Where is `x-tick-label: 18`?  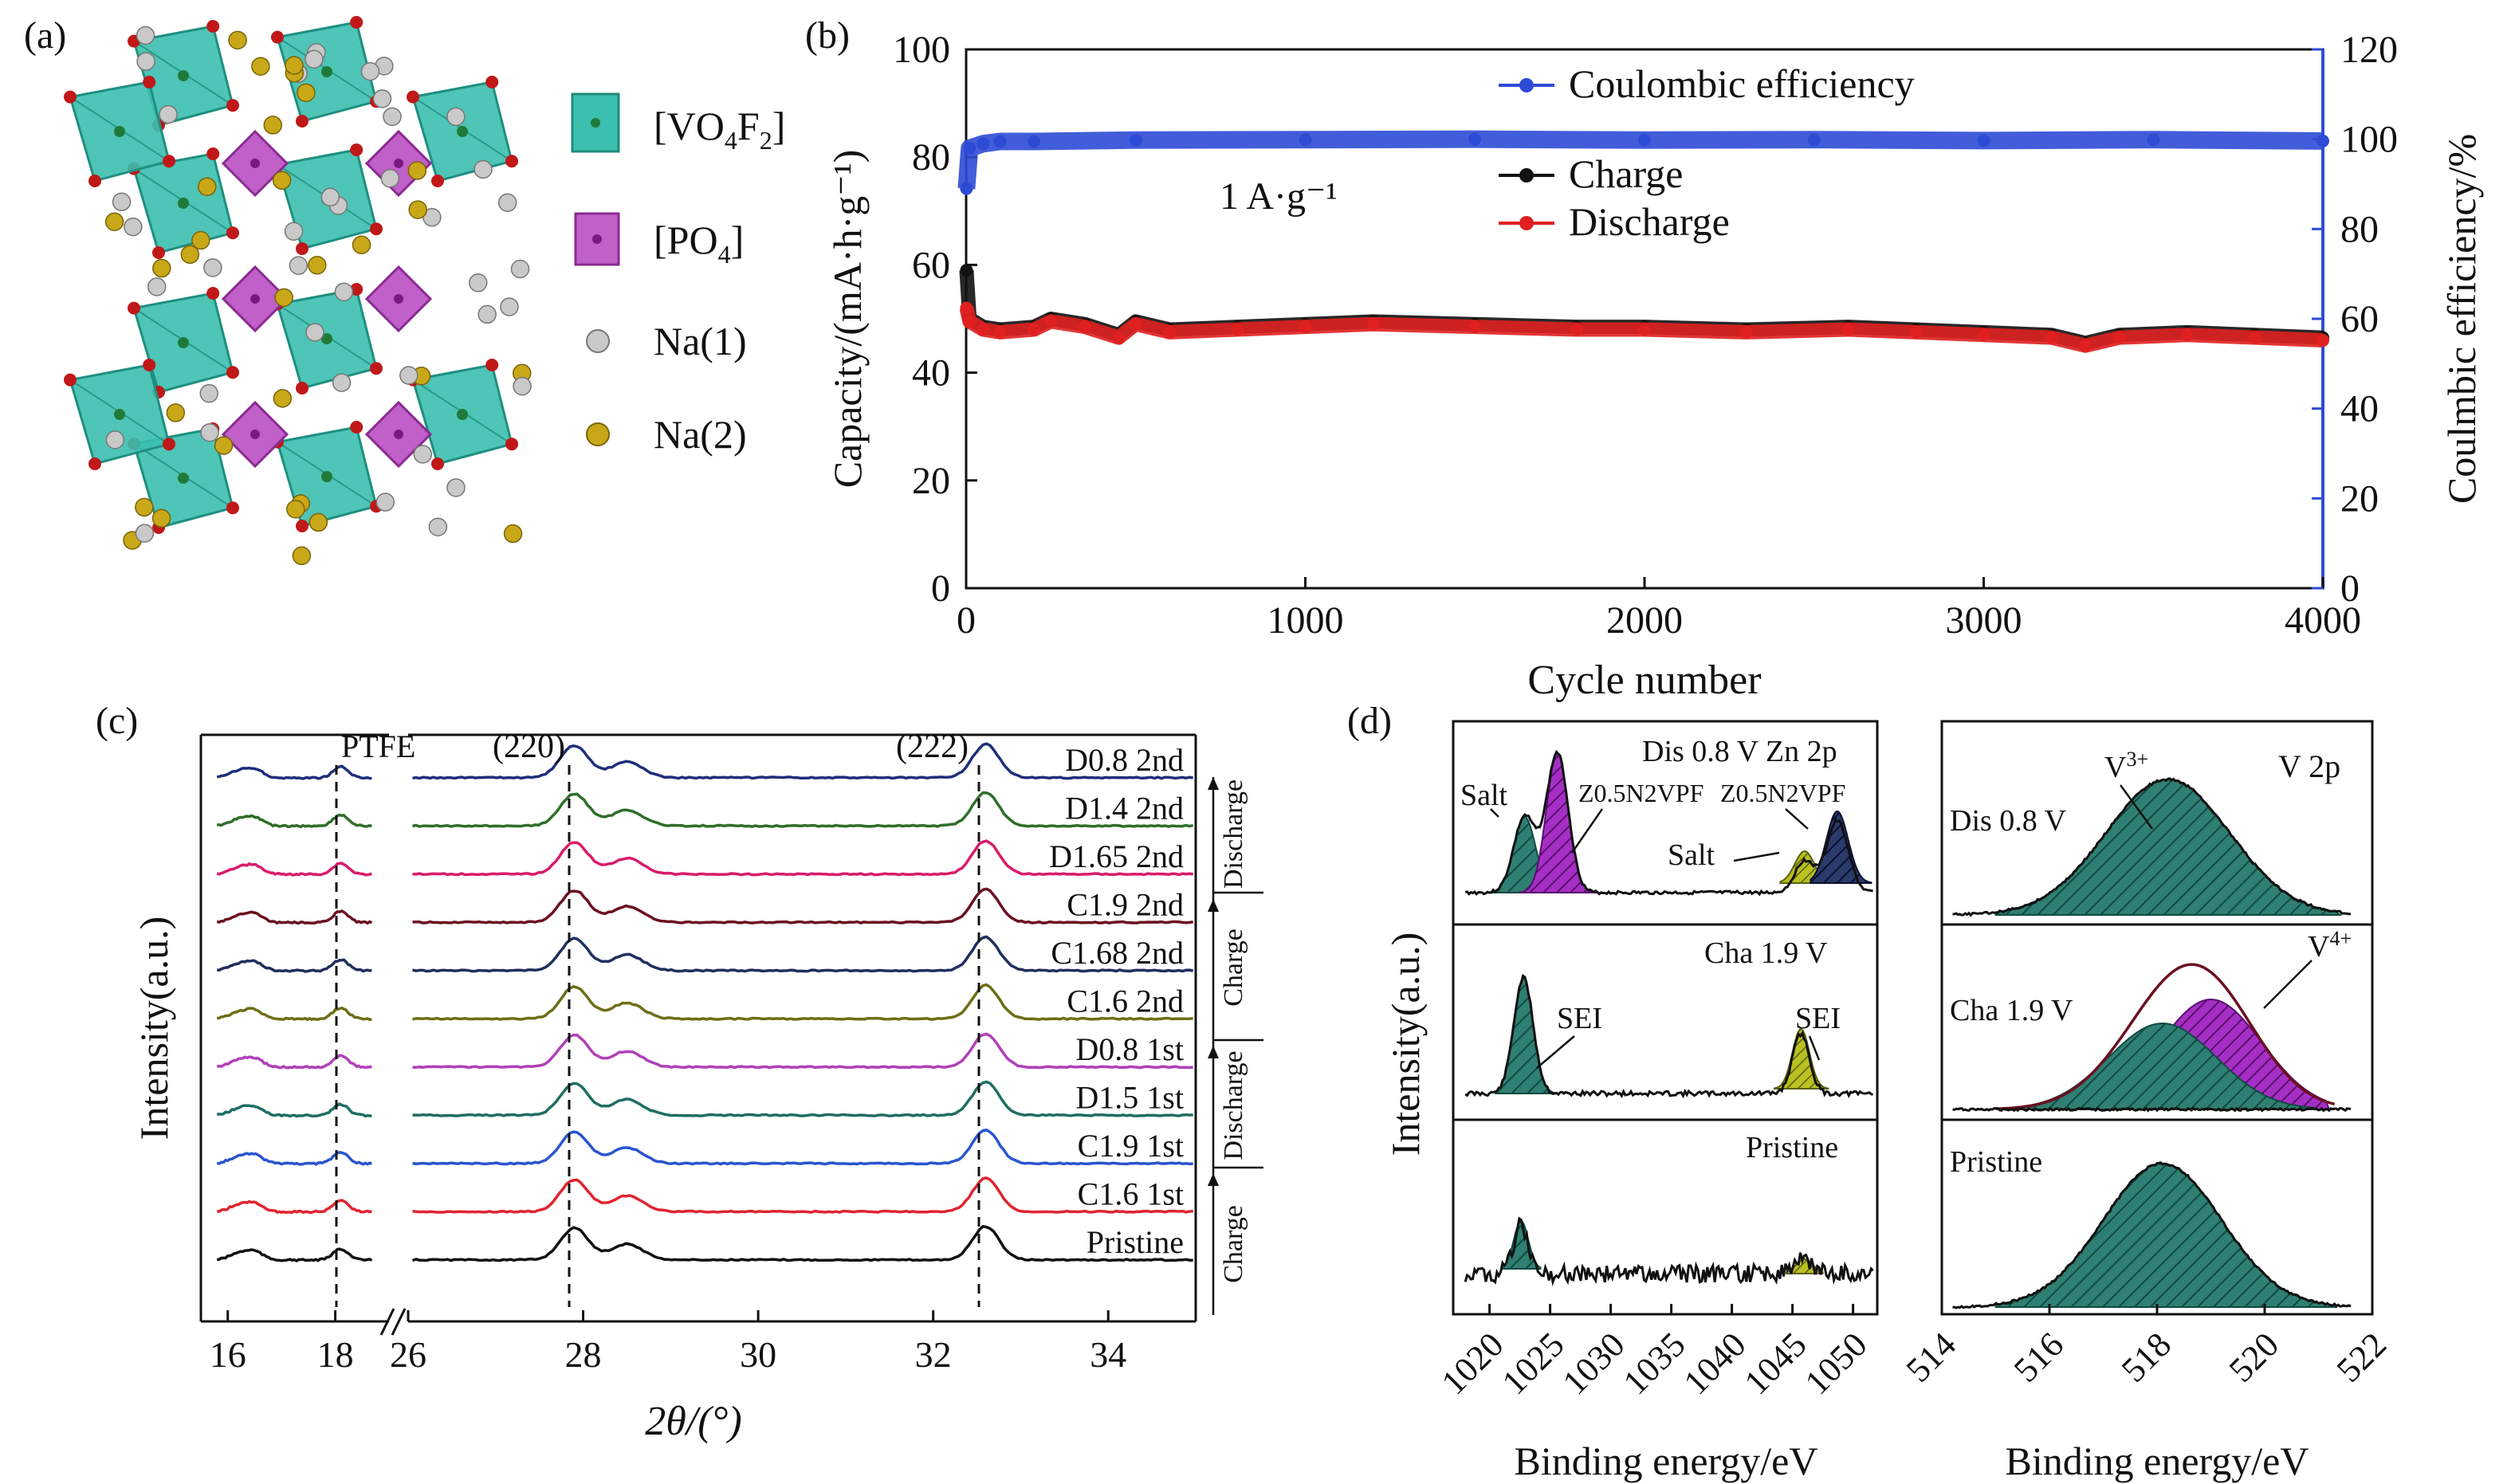
x-tick-label: 18 is located at coordinates (336, 1354).